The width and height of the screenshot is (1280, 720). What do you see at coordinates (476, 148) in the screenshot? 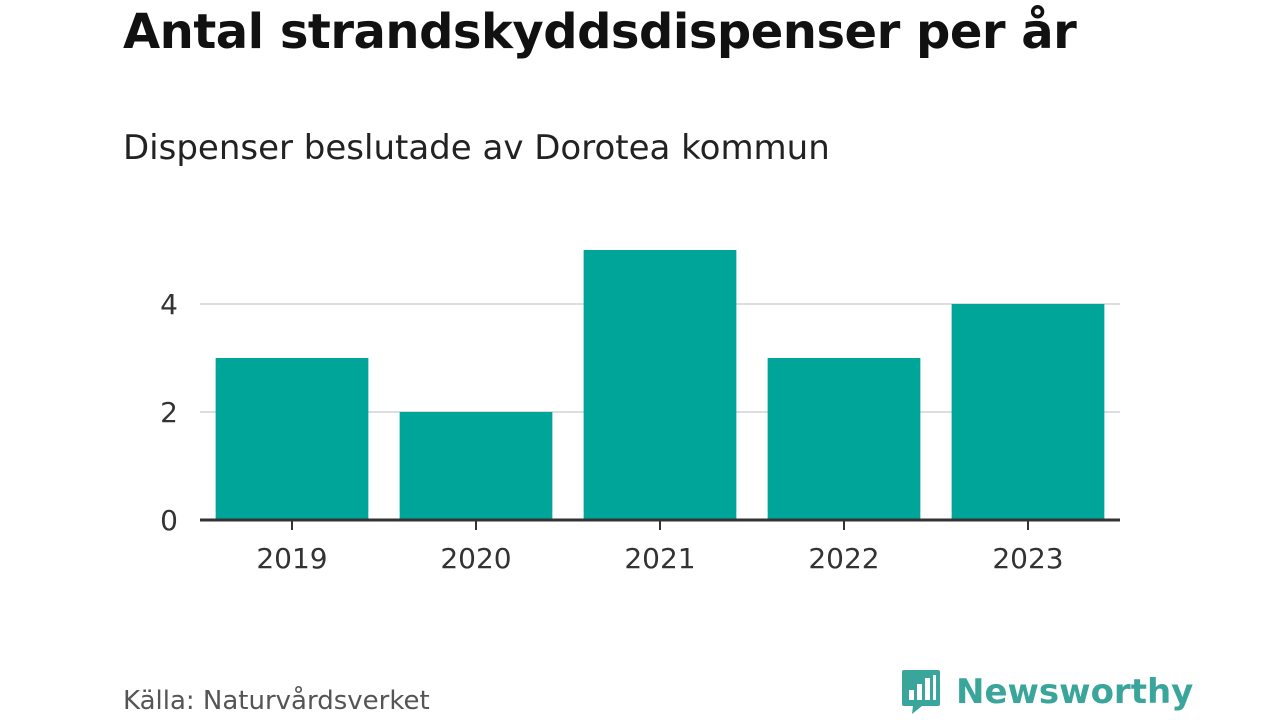
I see `chart-subtitle: Dispenser beslutade av Dorotea kommun` at bounding box center [476, 148].